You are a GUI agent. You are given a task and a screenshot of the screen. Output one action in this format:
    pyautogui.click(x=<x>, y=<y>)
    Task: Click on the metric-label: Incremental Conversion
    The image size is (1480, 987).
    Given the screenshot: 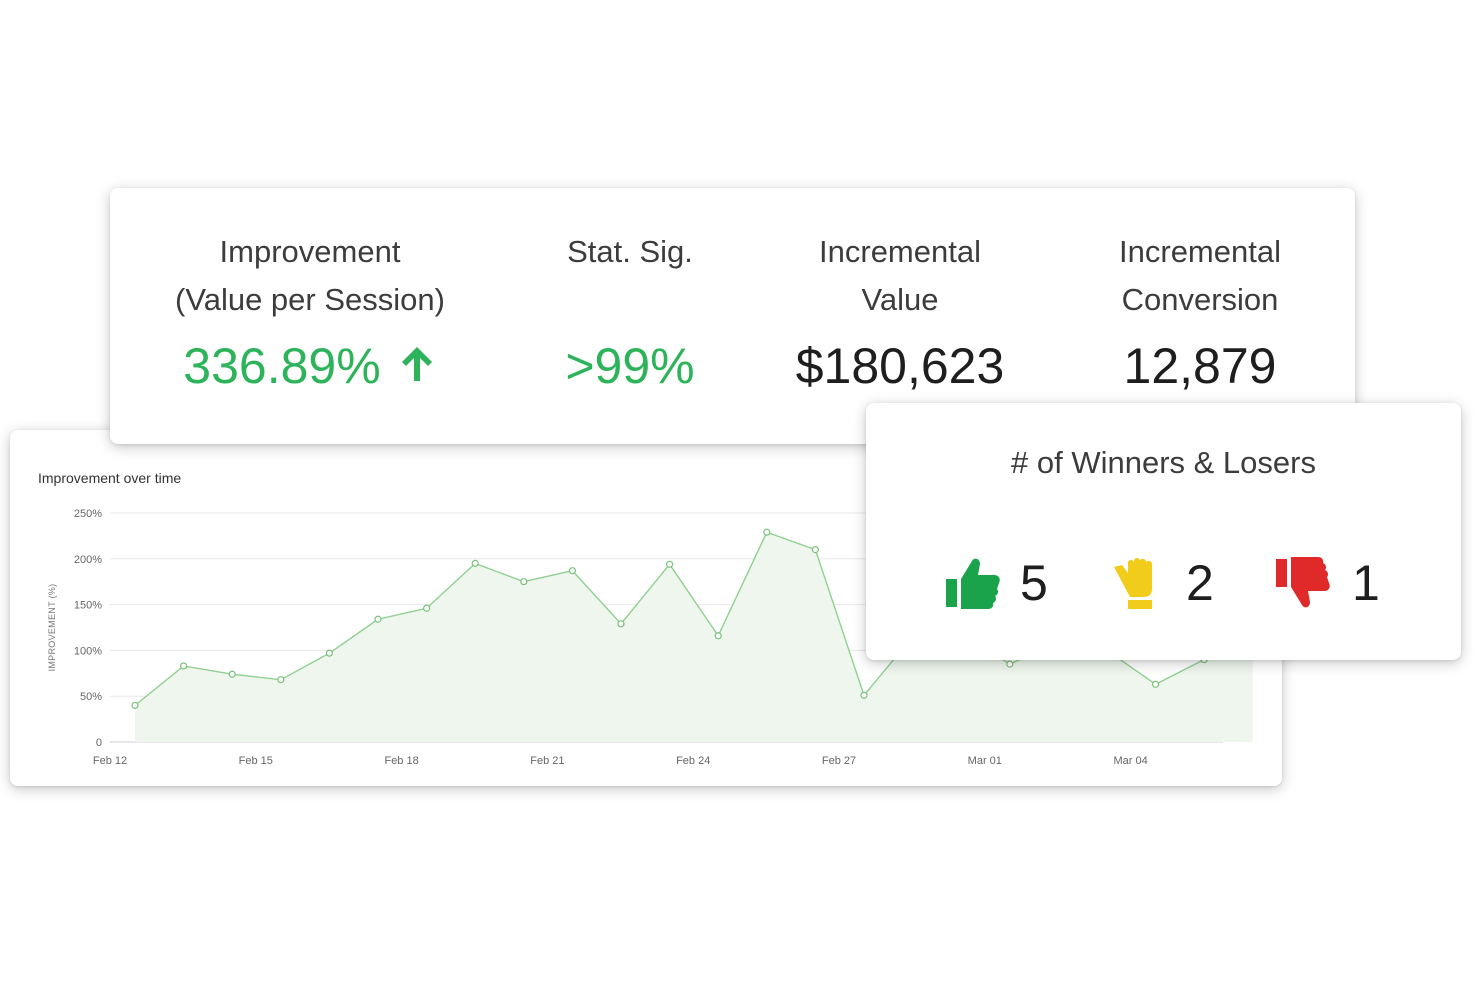 What is the action you would take?
    pyautogui.click(x=1200, y=275)
    